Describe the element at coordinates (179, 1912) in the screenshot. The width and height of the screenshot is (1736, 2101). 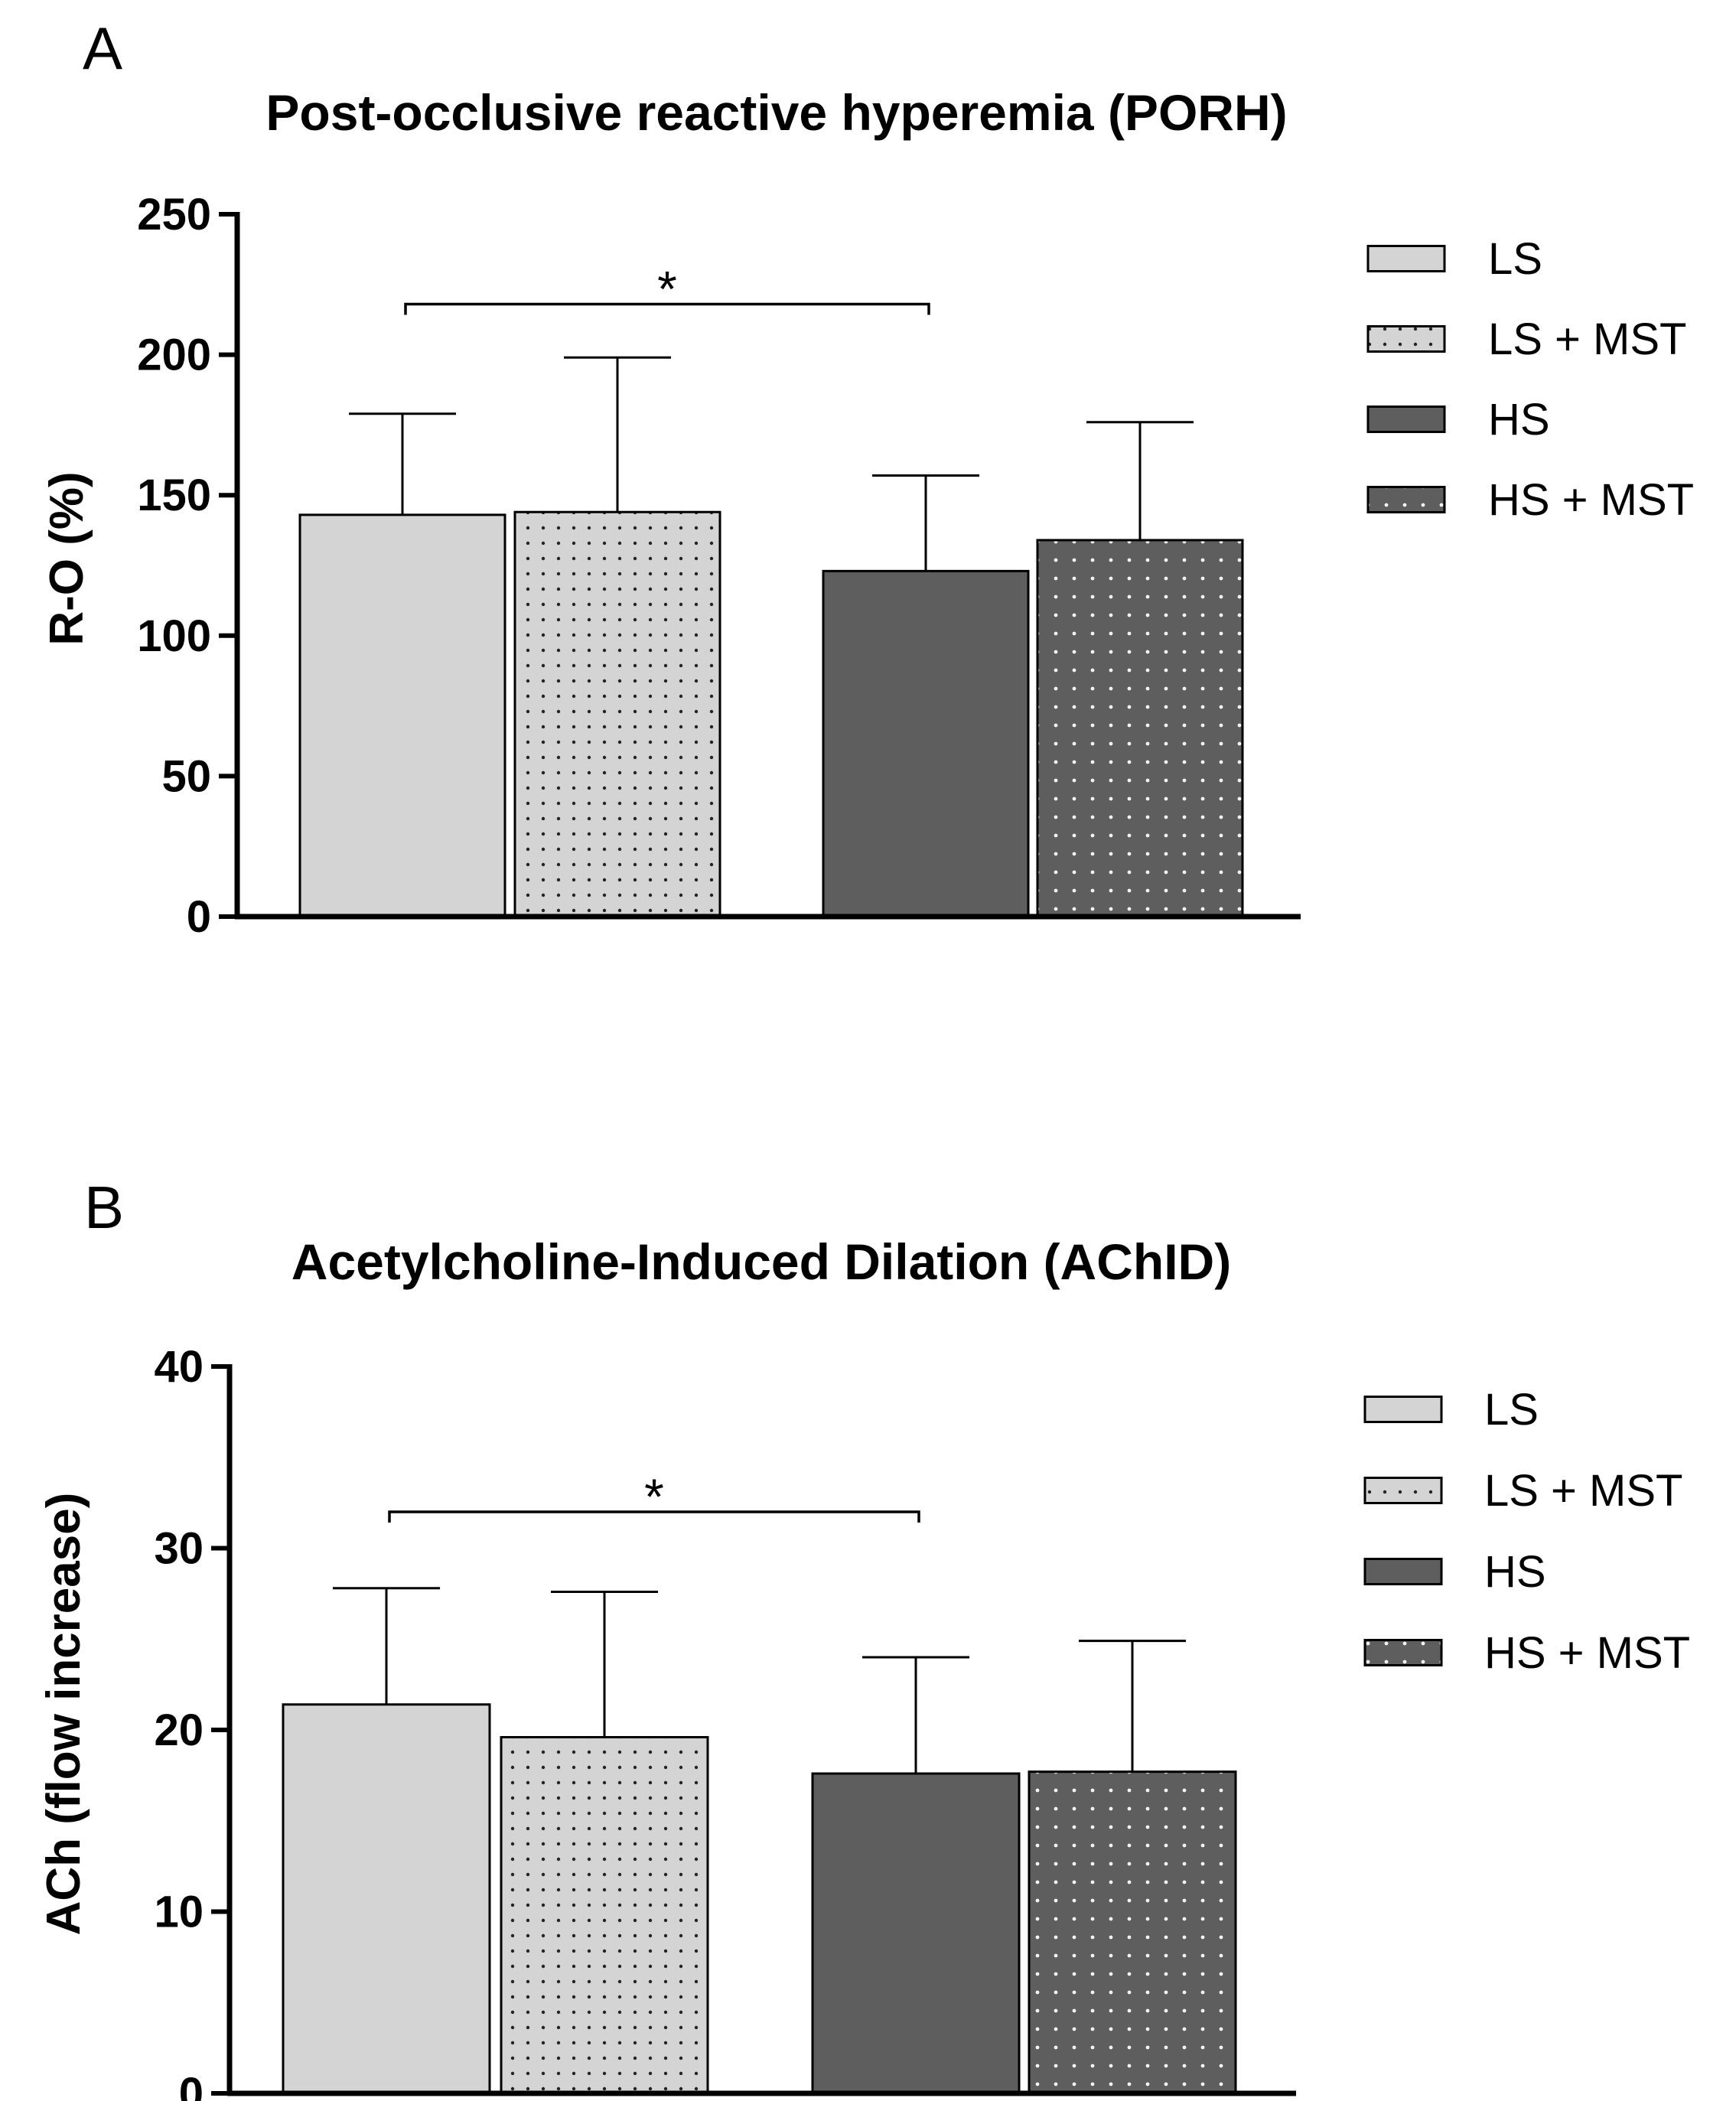
I see `y-tick-label-b: 10` at that location.